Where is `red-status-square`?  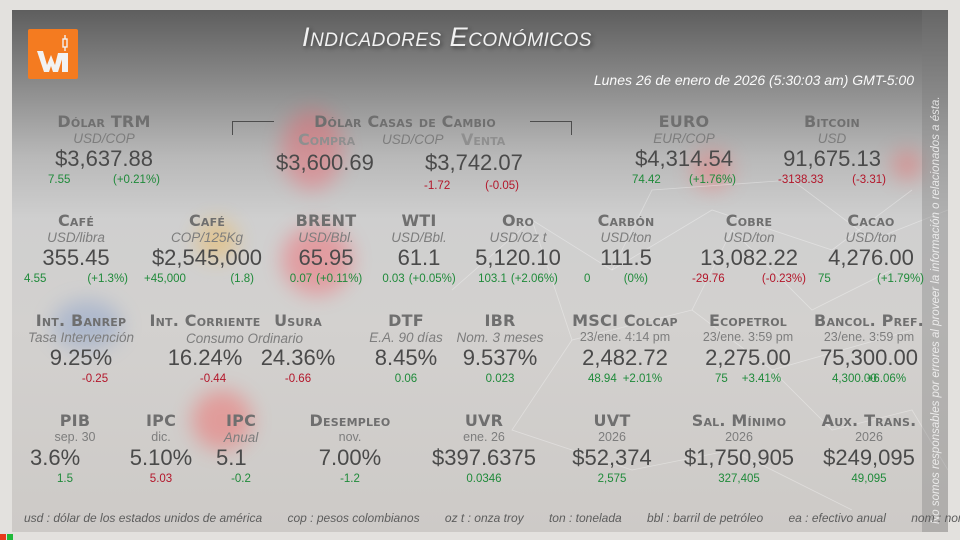
red-status-square is located at coordinates (3, 537).